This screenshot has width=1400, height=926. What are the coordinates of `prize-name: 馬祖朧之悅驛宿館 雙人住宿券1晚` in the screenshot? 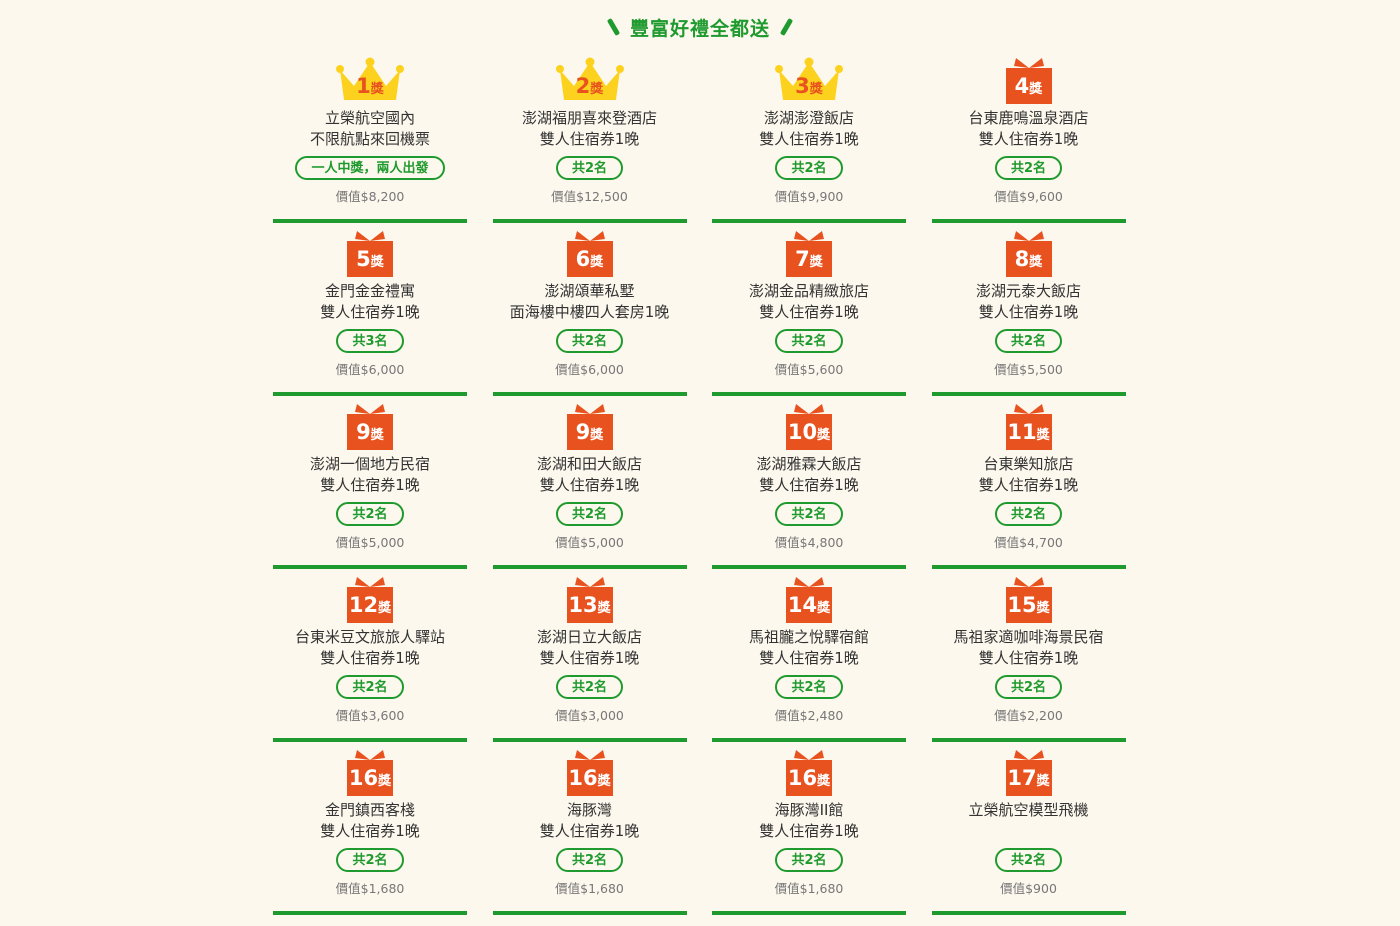 It's located at (809, 648).